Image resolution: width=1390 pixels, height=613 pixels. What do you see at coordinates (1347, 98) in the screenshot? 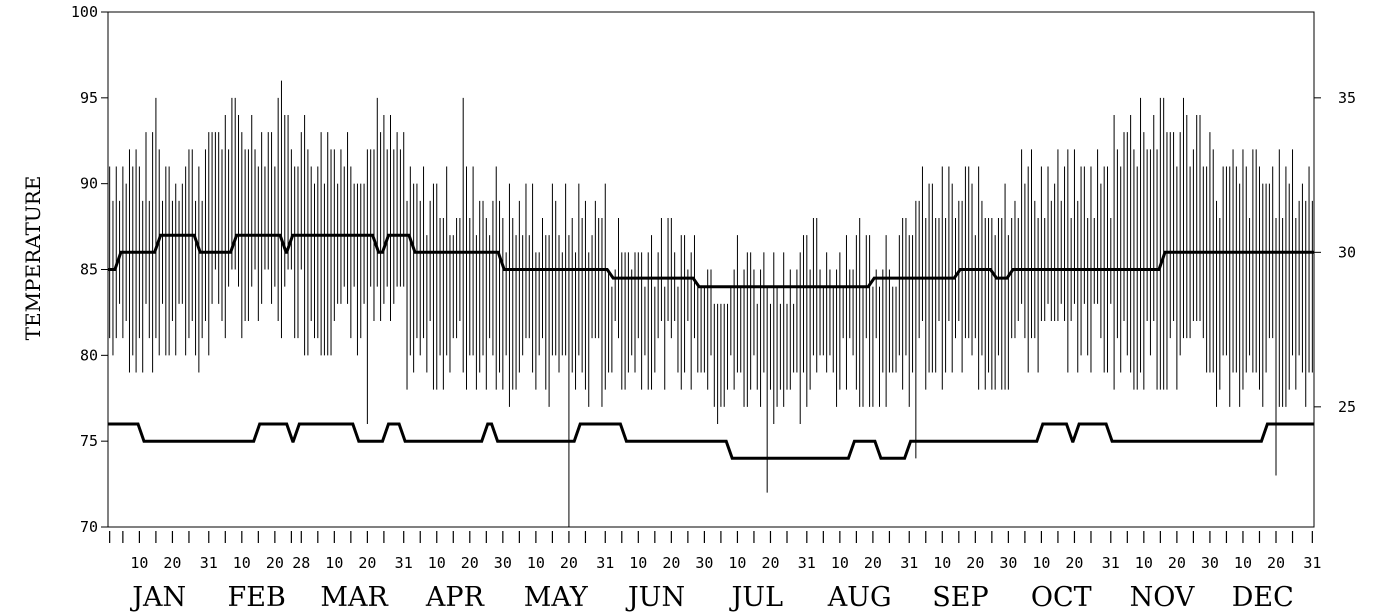
I see `y2-tick-label: 35` at bounding box center [1347, 98].